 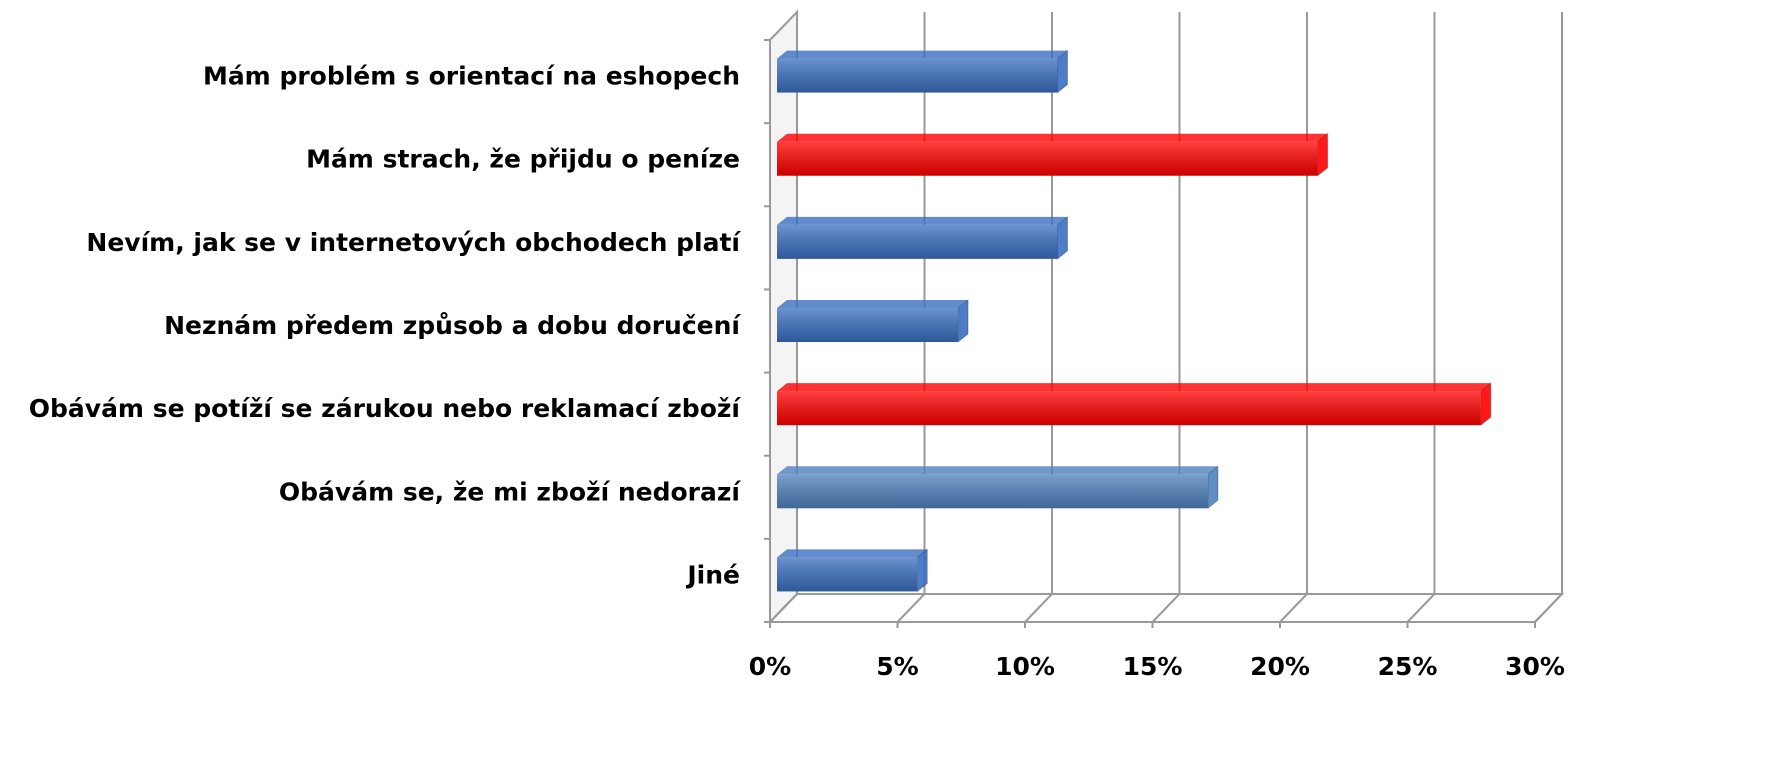 What do you see at coordinates (523, 159) in the screenshot?
I see `y-tick-label: Mám strach, že přijdu o peníze` at bounding box center [523, 159].